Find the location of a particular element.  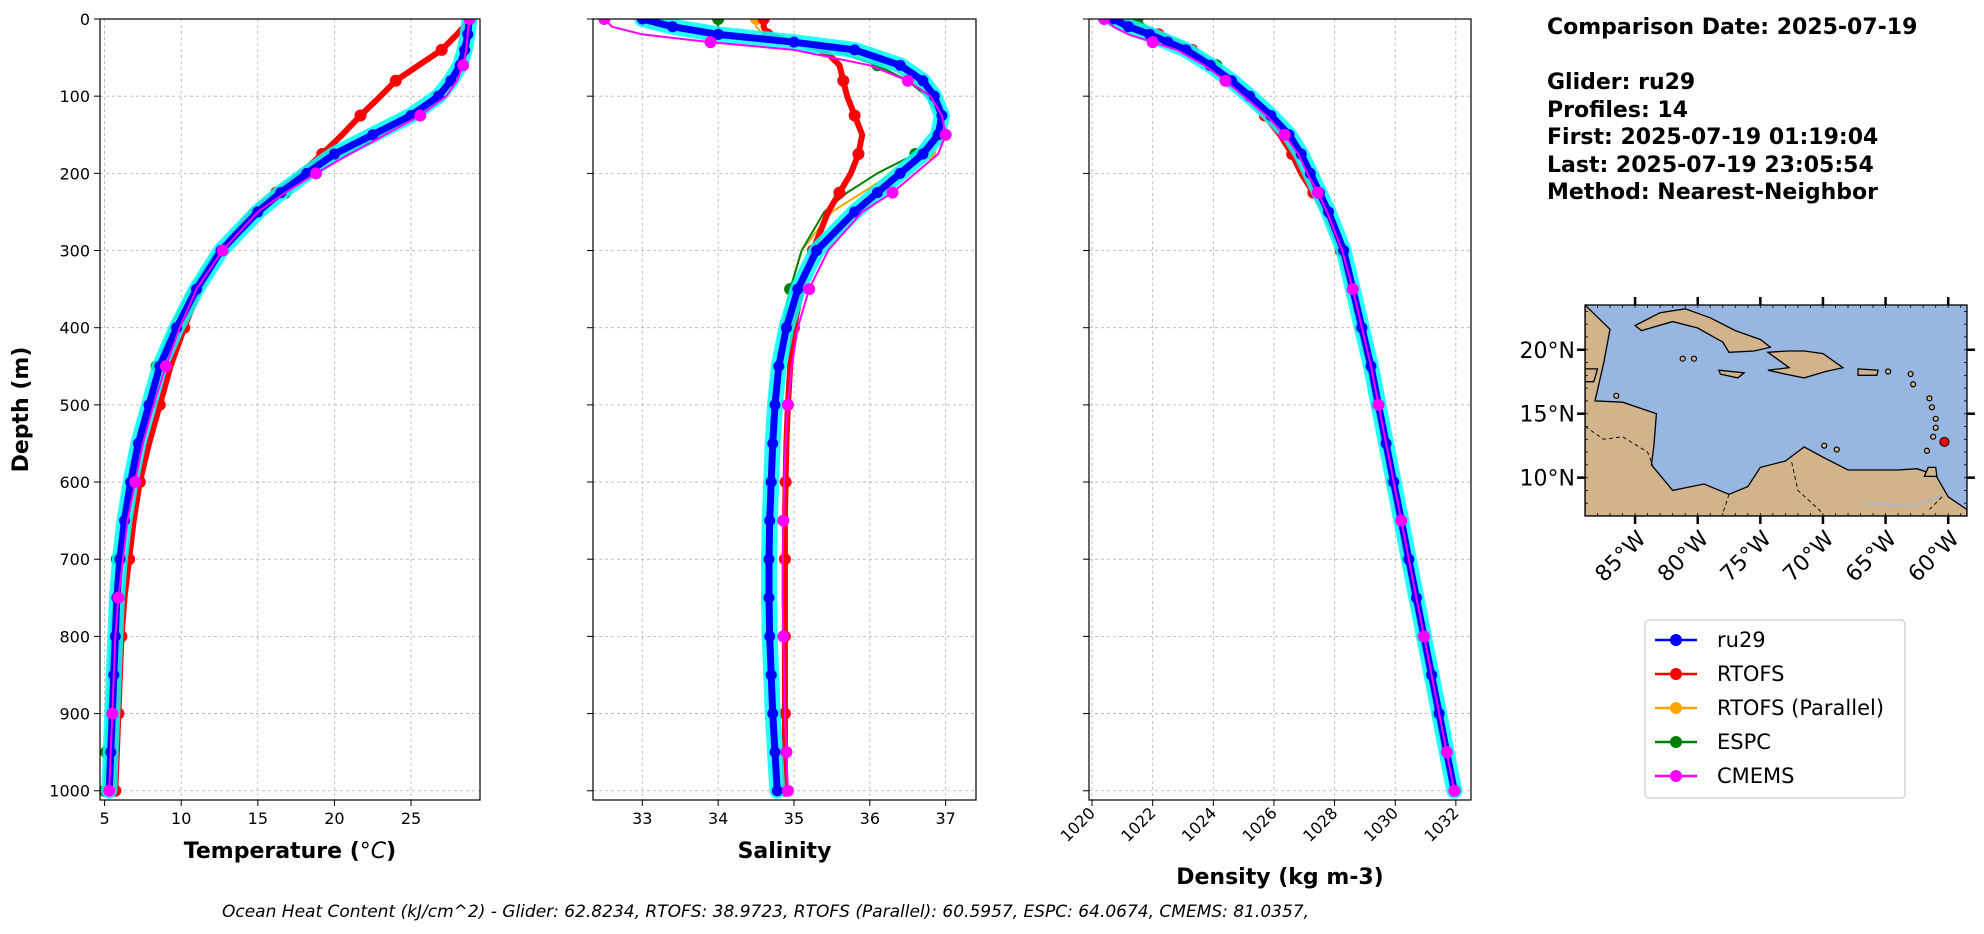

y-tick-label: 900 is located at coordinates (74, 714).